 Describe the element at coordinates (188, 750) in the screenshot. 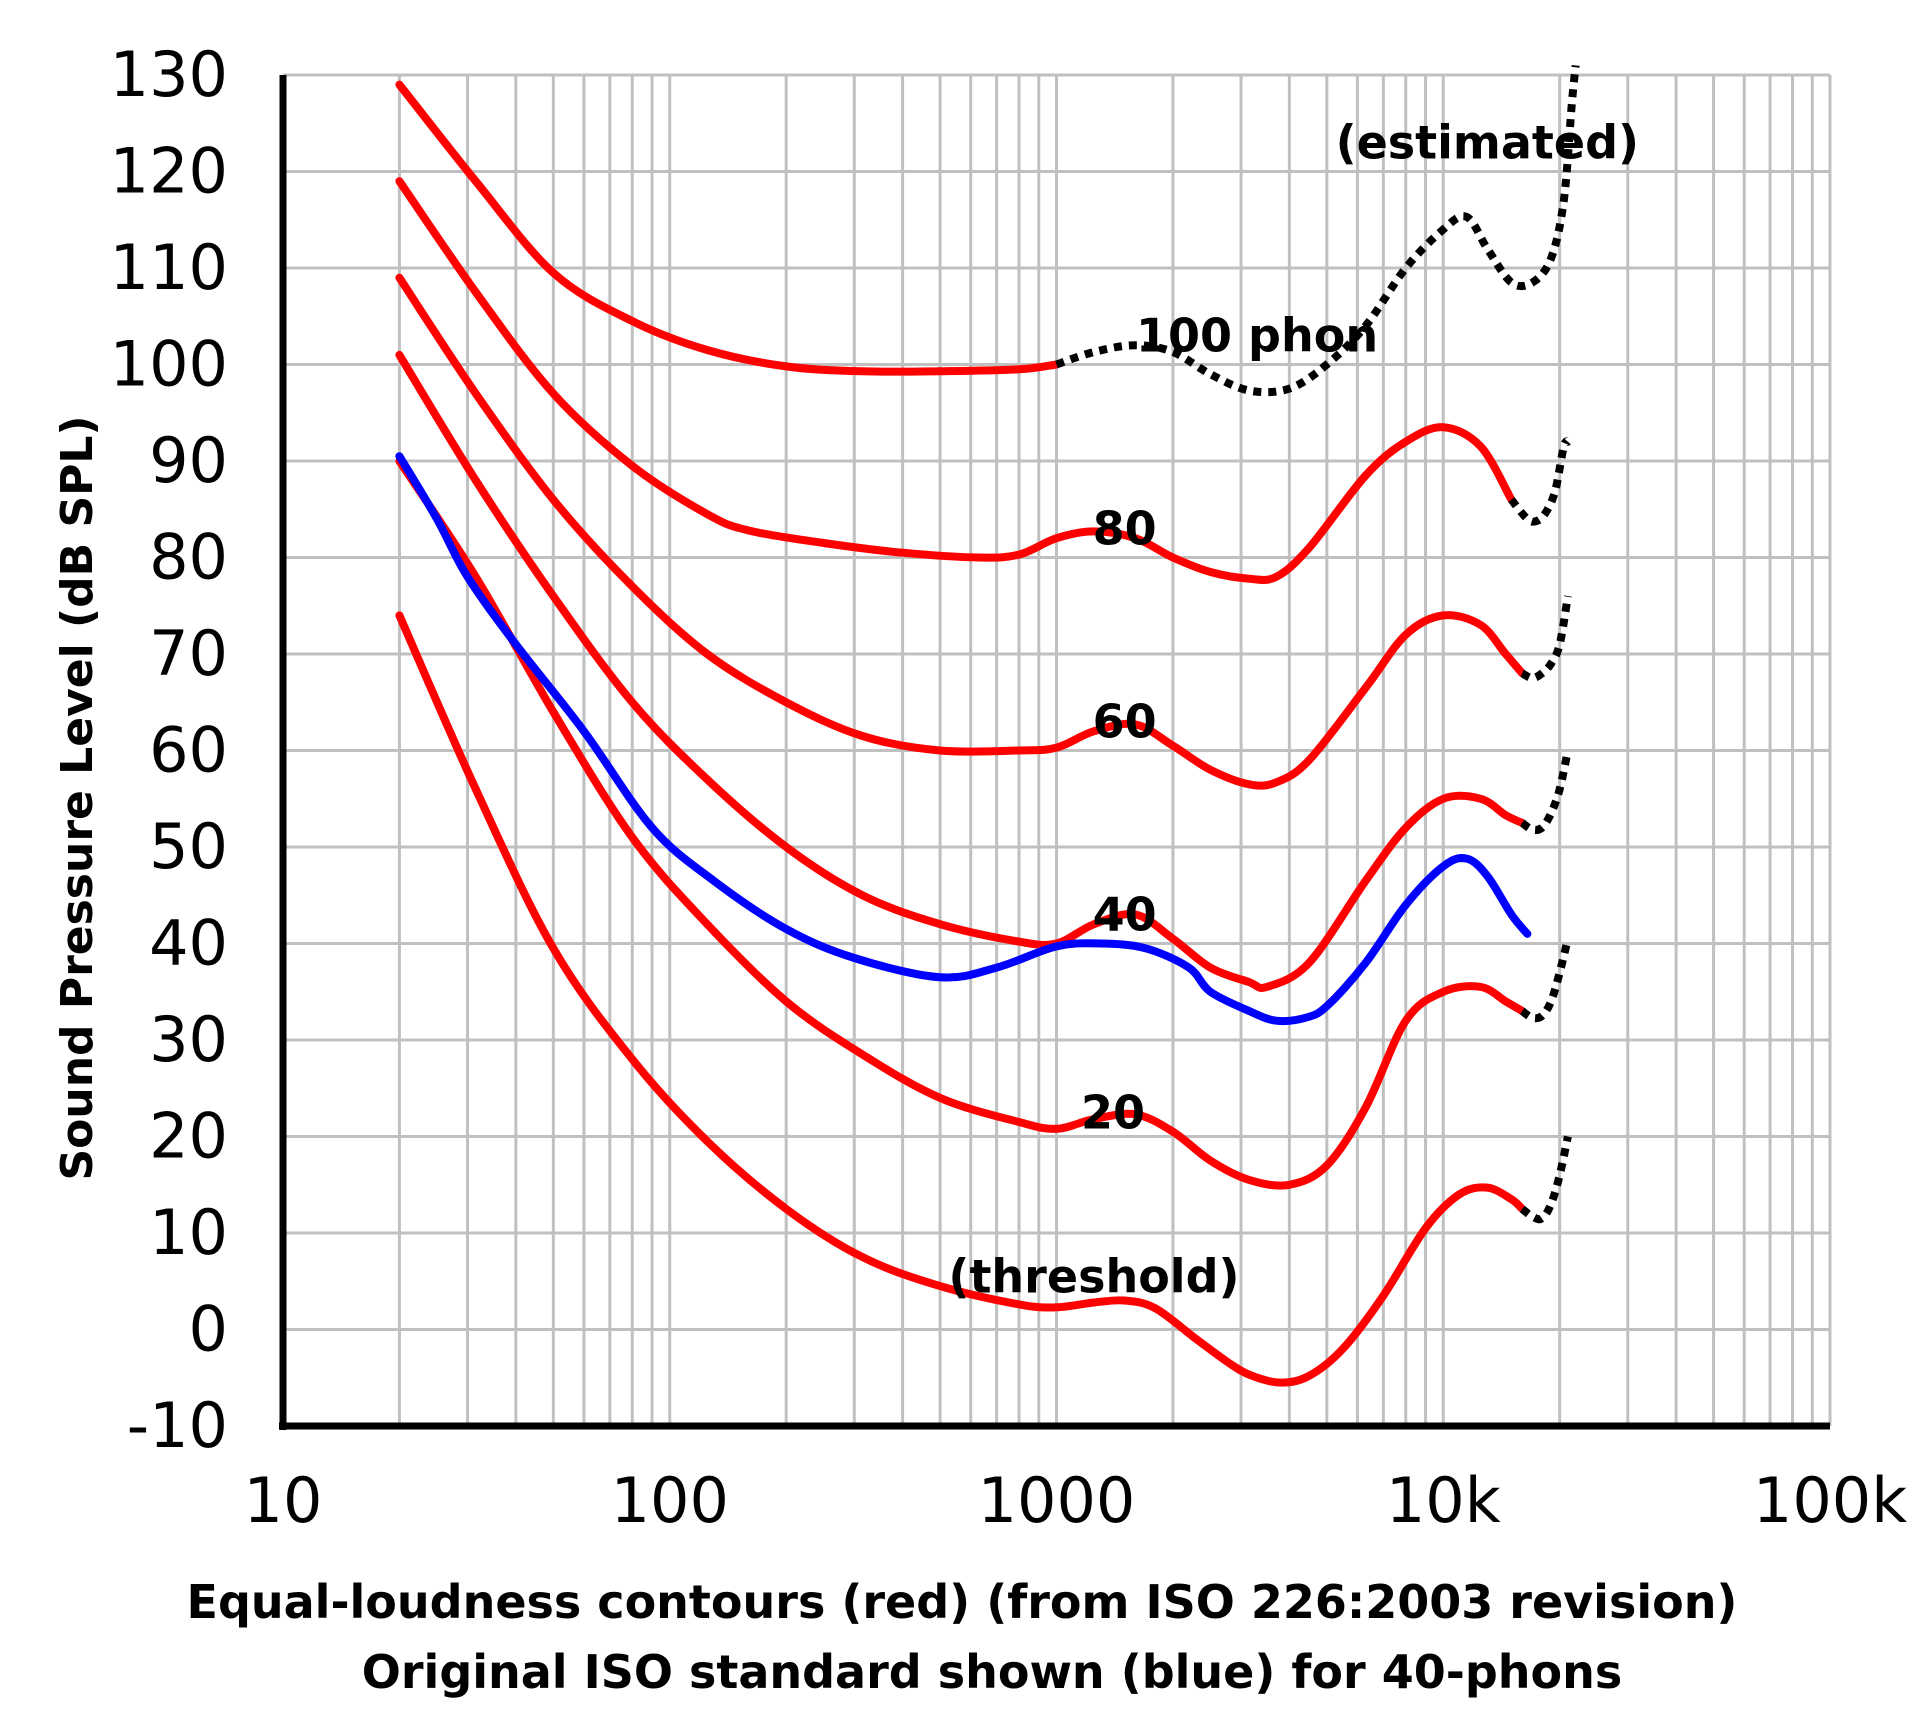

I see `y-tick-label: 60` at that location.